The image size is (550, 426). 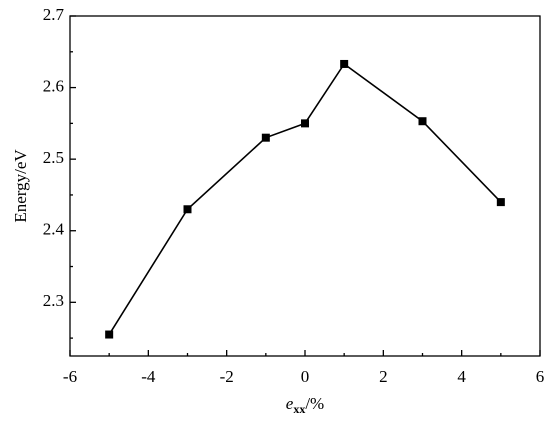 I want to click on y-tick-label: 2.5, so click(x=53, y=157).